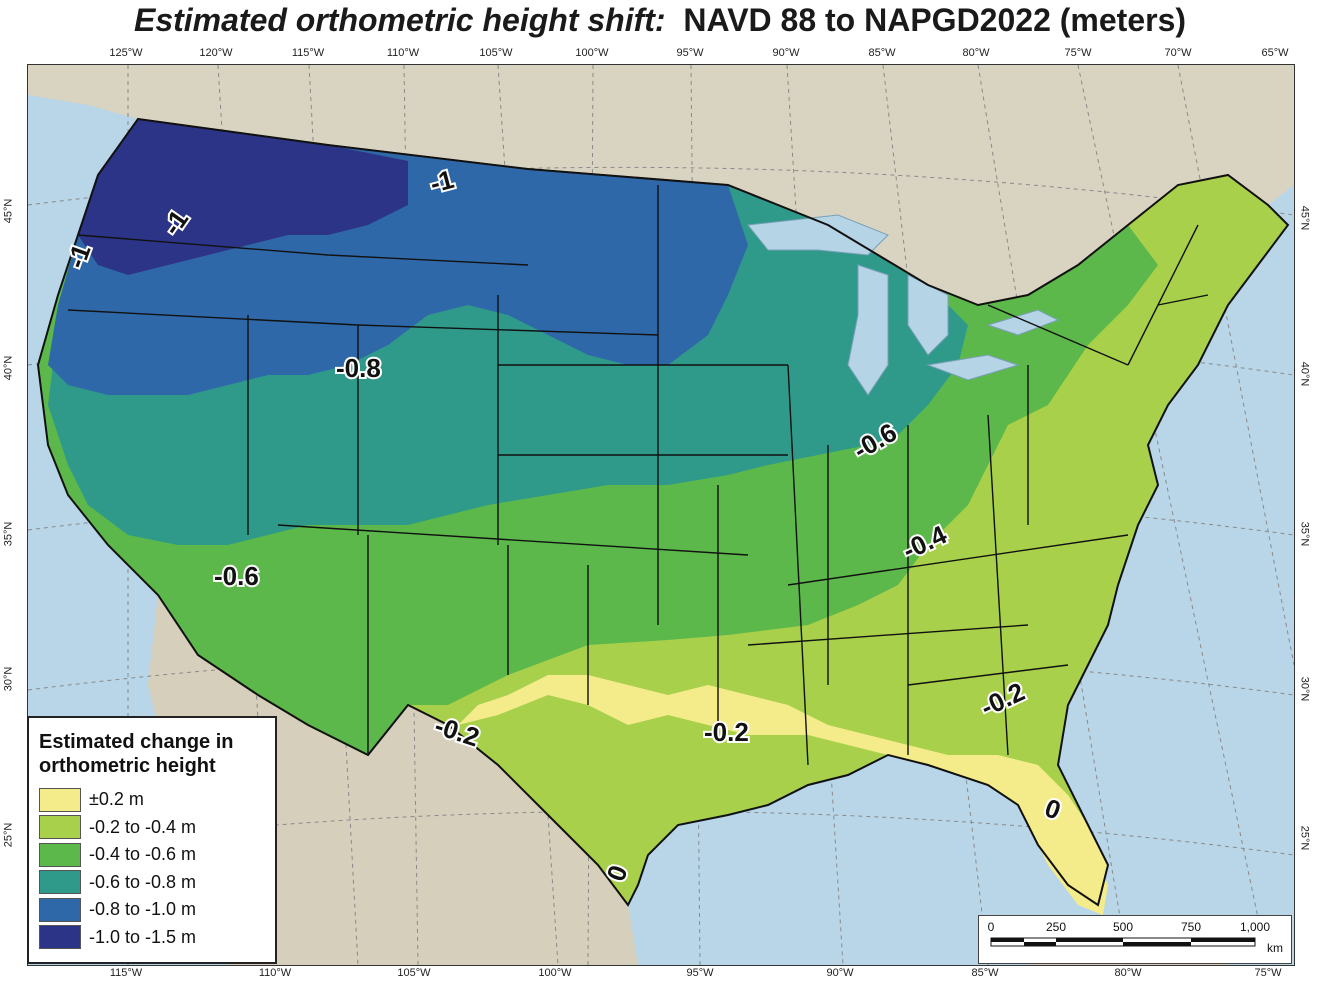 The height and width of the screenshot is (990, 1320). I want to click on scale-graphic, so click(1123, 942).